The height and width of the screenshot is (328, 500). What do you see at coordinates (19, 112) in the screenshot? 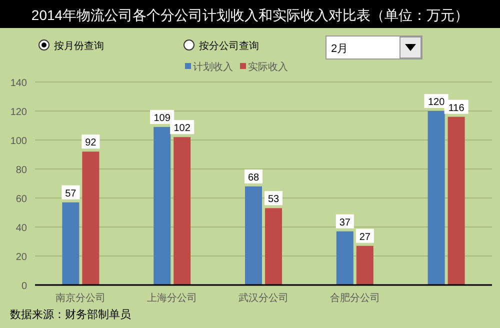
I see `y-tick-label: 120` at bounding box center [19, 112].